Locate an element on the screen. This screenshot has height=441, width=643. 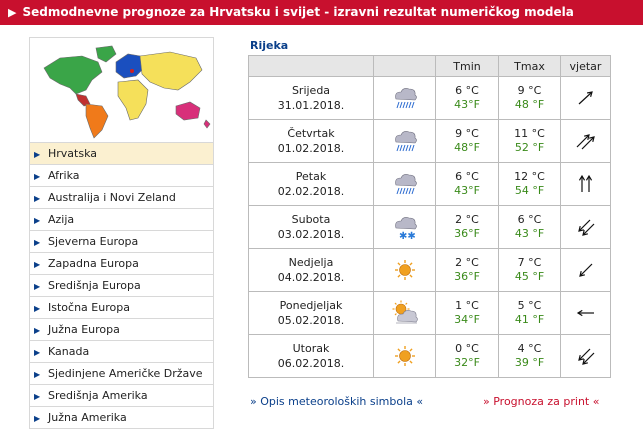
symbols-description-link: » Opis meteoroloških simbola « is located at coordinates (337, 401).